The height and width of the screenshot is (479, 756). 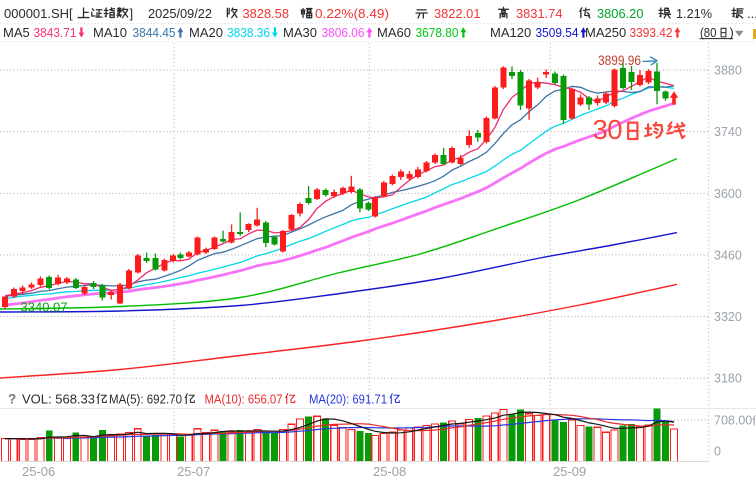 What do you see at coordinates (110, 32) in the screenshot?
I see `svg-text: MA10` at bounding box center [110, 32].